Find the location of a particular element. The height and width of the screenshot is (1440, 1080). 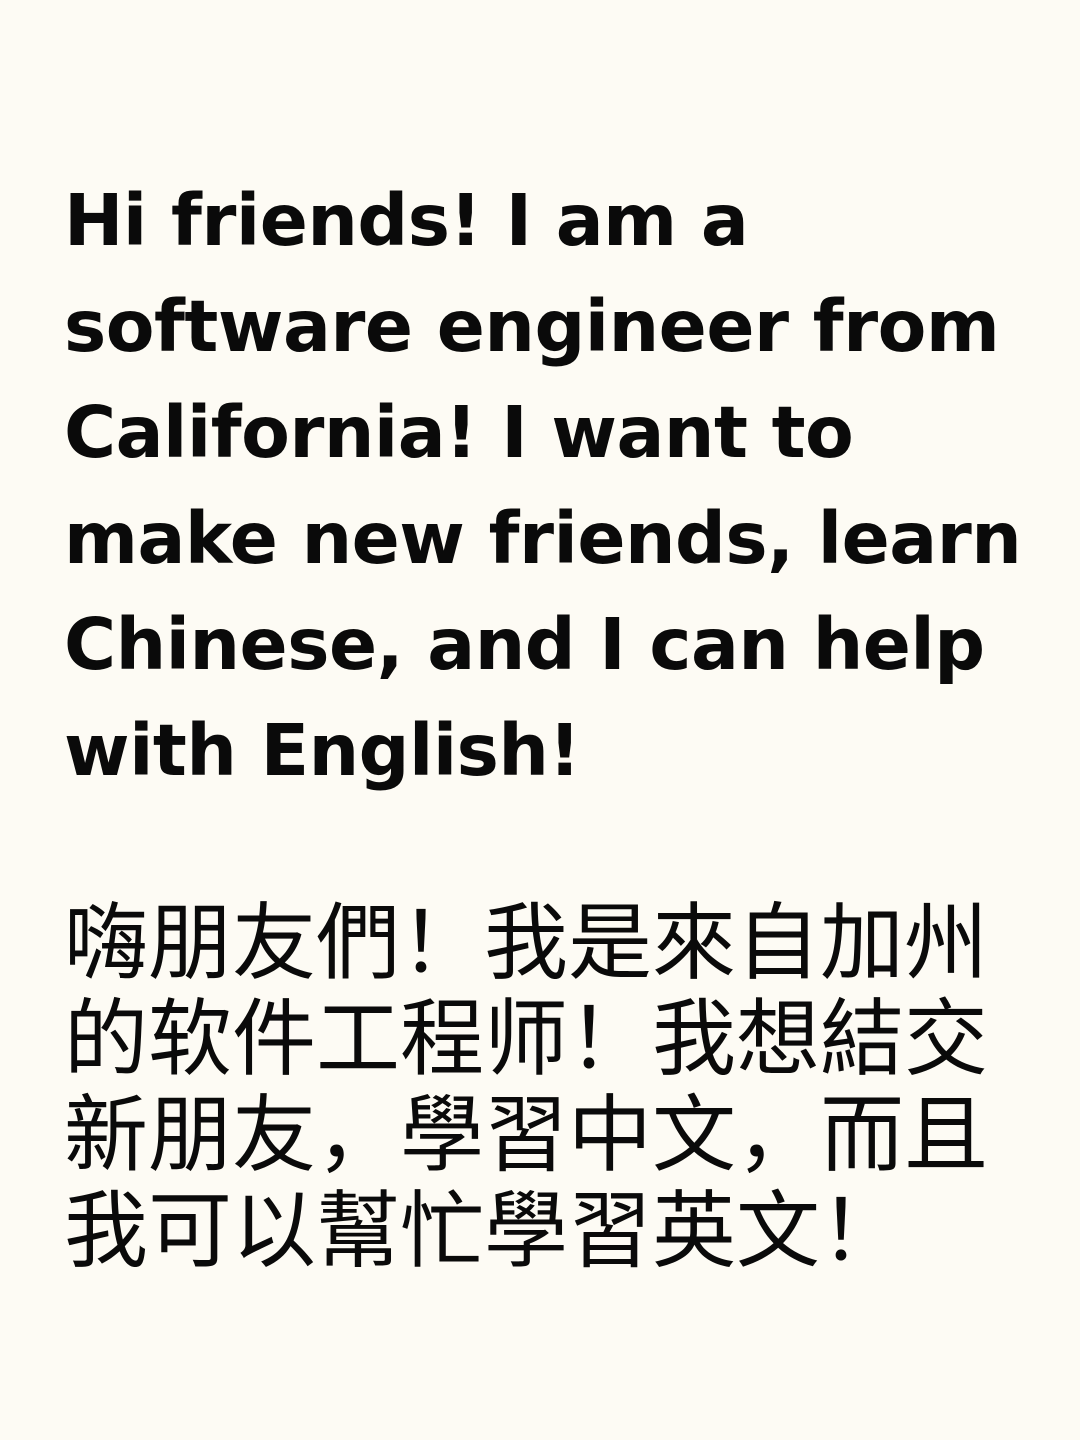

english-line-3: California! I want to is located at coordinates (459, 432).